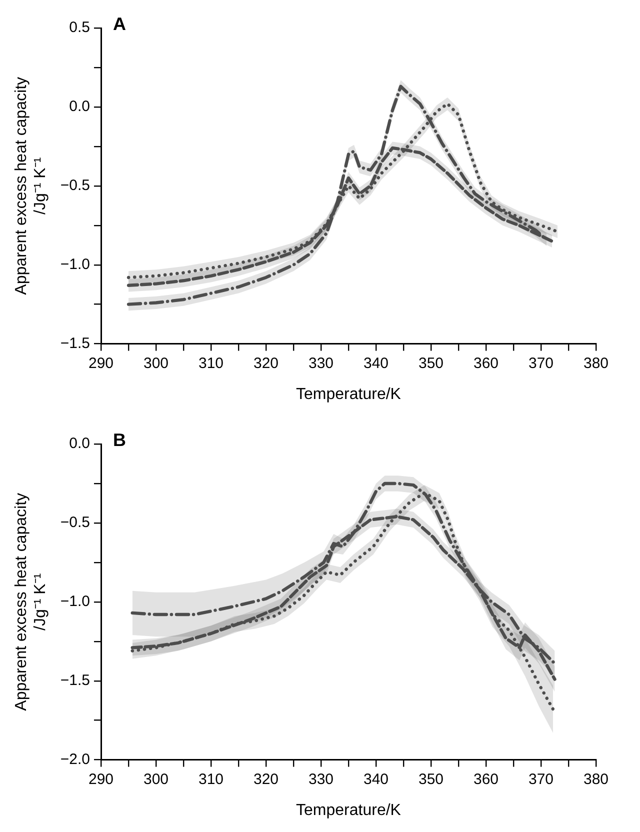  I want to click on y-tick-label: 0.5, so click(79, 27).